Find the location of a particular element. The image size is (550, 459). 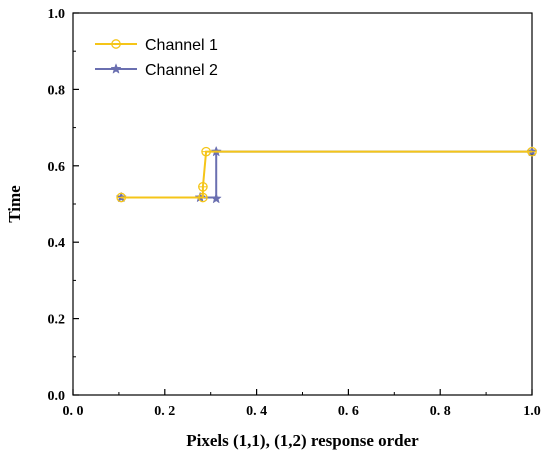

series-1-line is located at coordinates (326, 174).